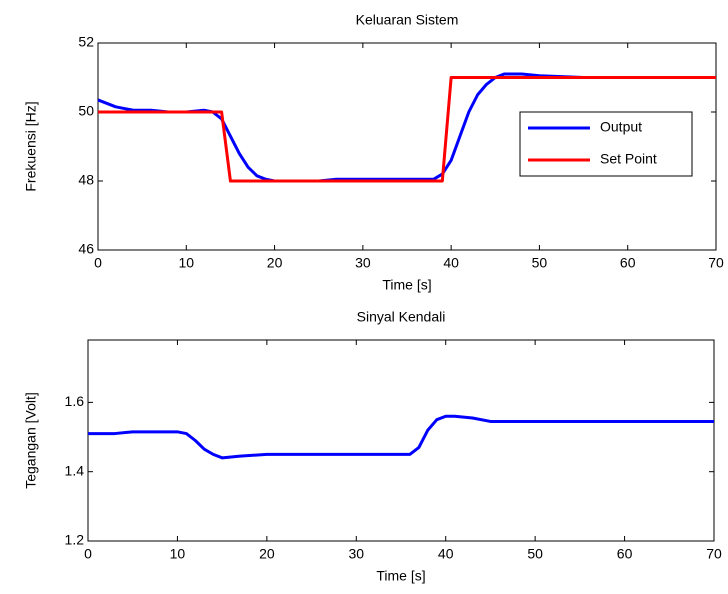 This screenshot has height=594, width=728. Describe the element at coordinates (401, 317) in the screenshot. I see `chart-title: Sinyal Kendali` at that location.